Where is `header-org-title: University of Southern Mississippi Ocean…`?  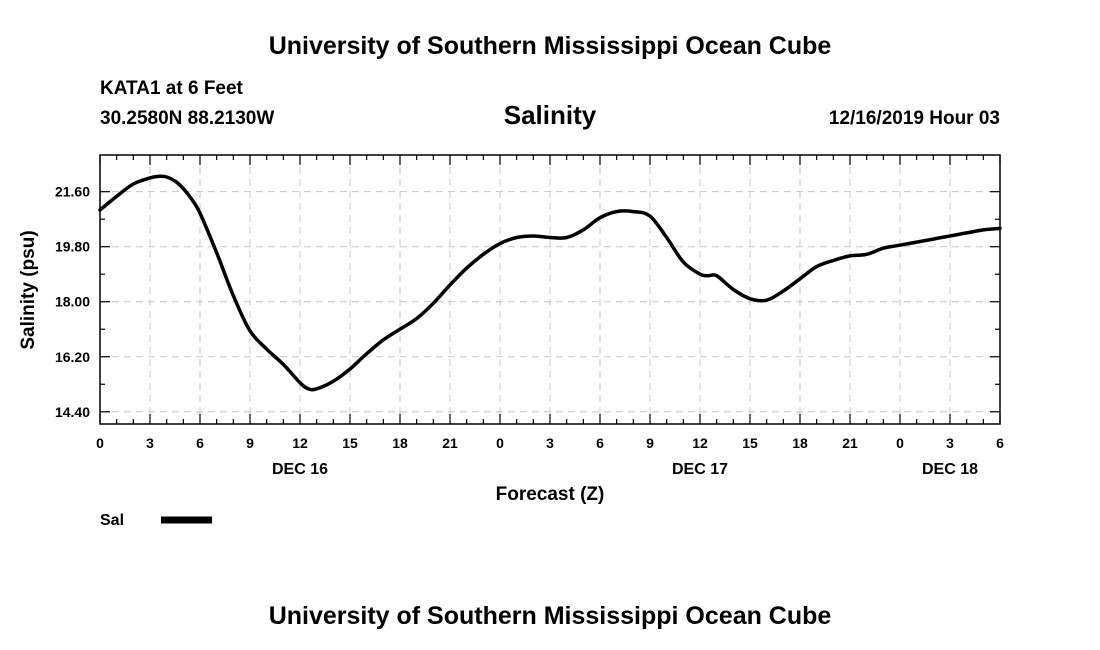
header-org-title: University of Southern Mississippi Ocean… is located at coordinates (550, 46).